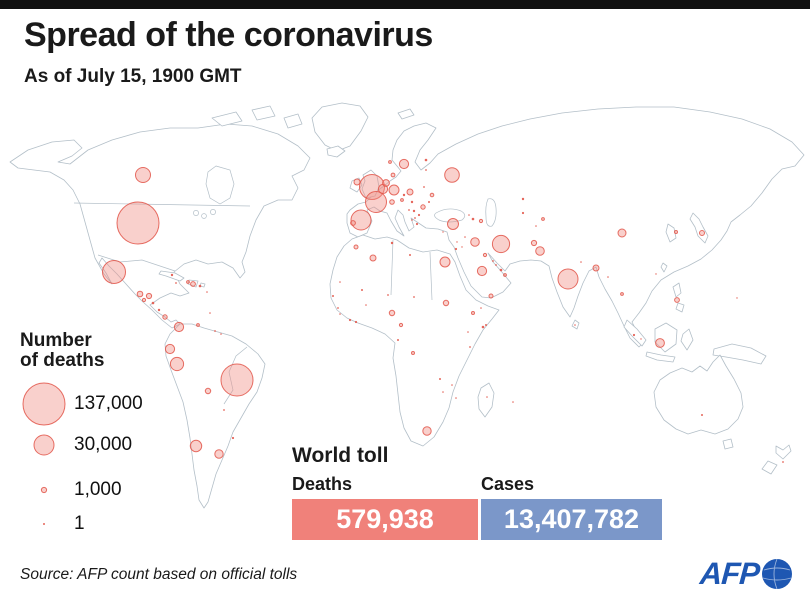  What do you see at coordinates (413, 353) in the screenshot?
I see `death-bubble-dr-congo` at bounding box center [413, 353].